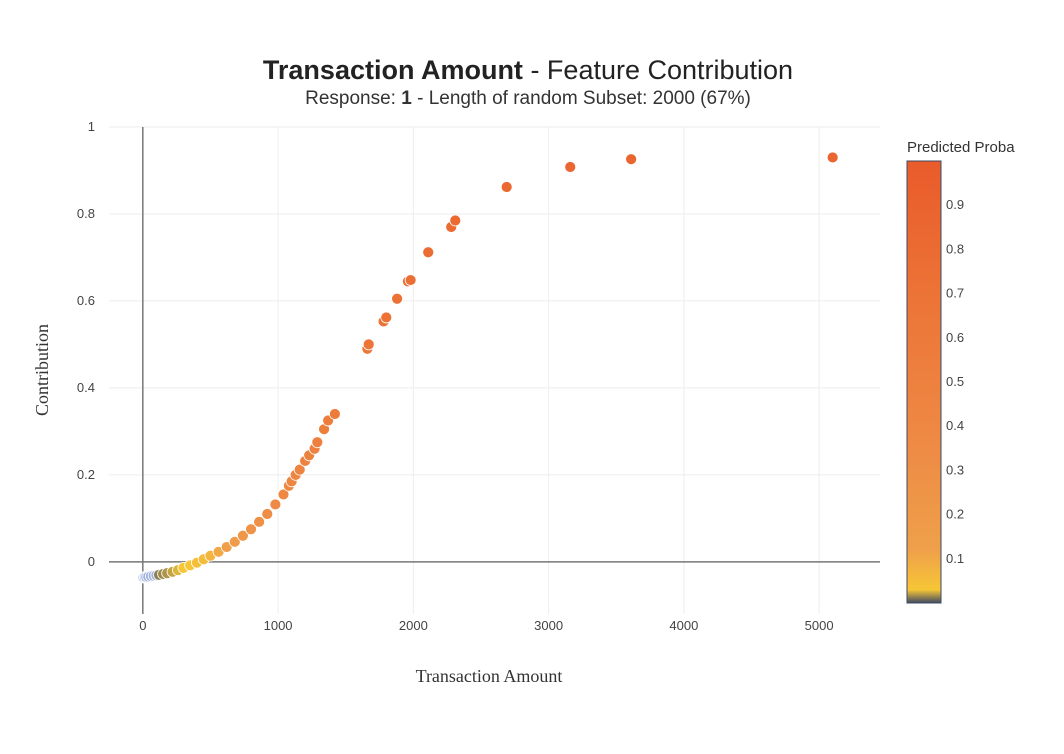 The image size is (1064, 754). I want to click on x-axis-title: Transaction Amount, so click(489, 676).